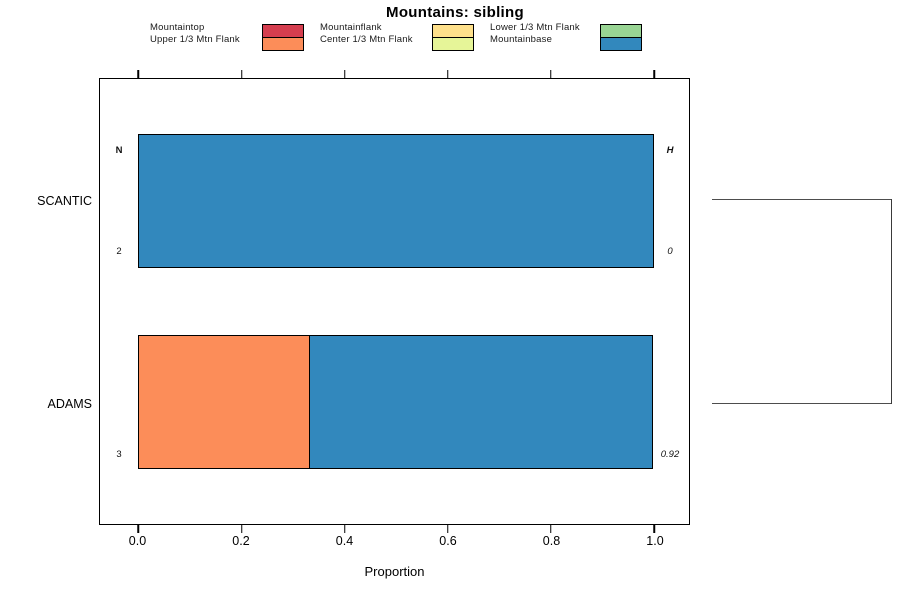  What do you see at coordinates (535, 27) in the screenshot?
I see `legend-label-lower-third-mtn-flank: Lower 1/3 Mtn Flank` at bounding box center [535, 27].